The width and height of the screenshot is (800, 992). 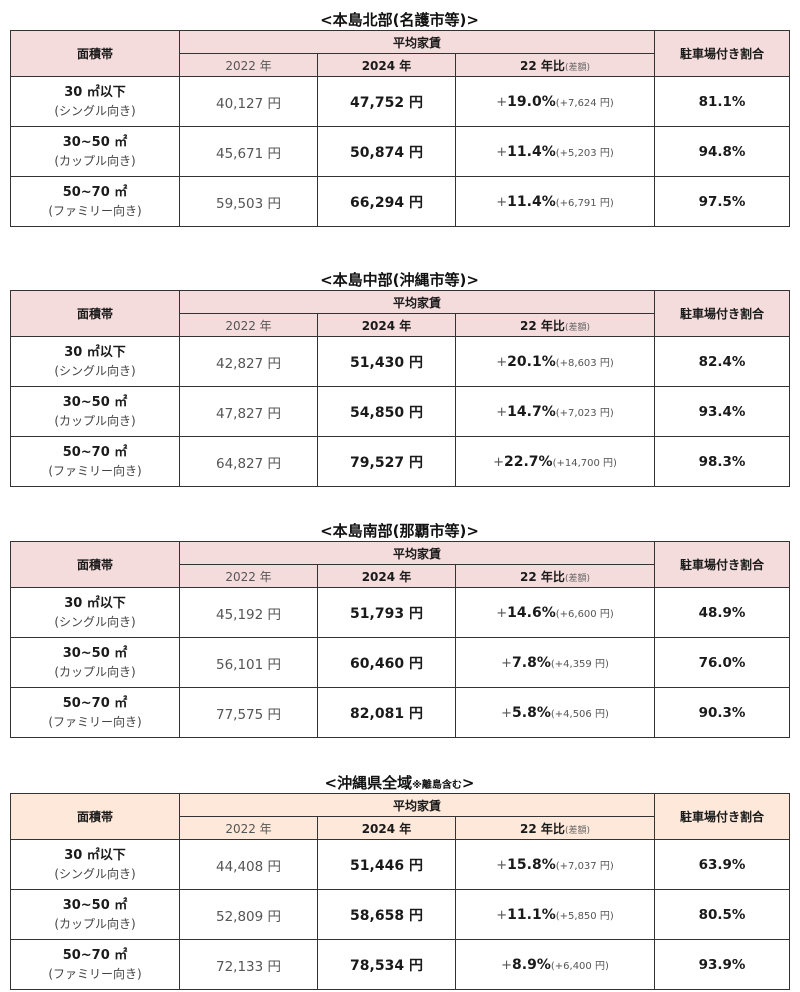 I want to click on ratio-cell: +11.4%(+5,203 円), so click(x=555, y=151).